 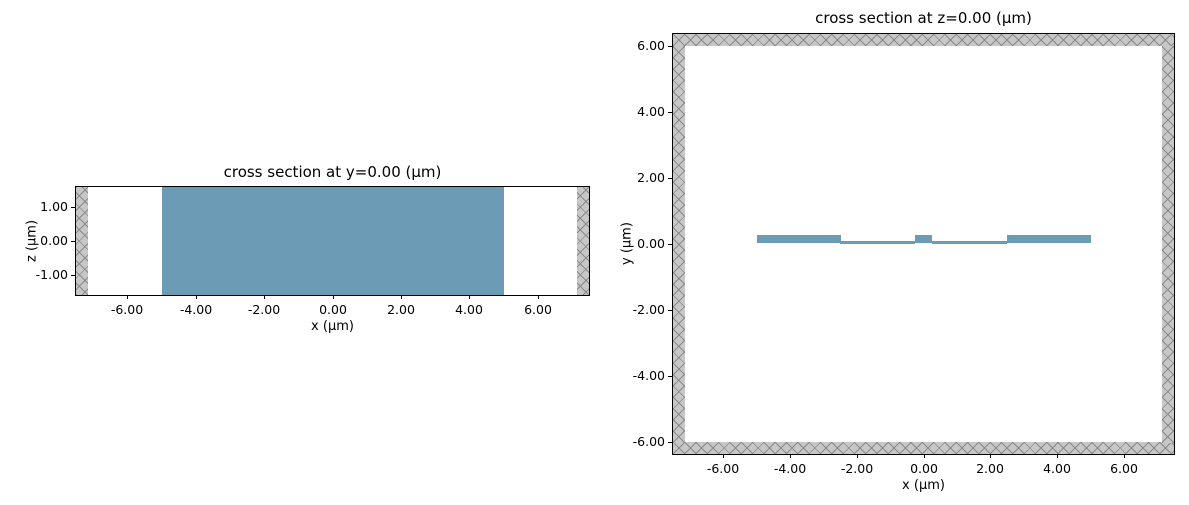 What do you see at coordinates (32, 241) in the screenshot?
I see `left-plot-ylabel: z (μm)` at bounding box center [32, 241].